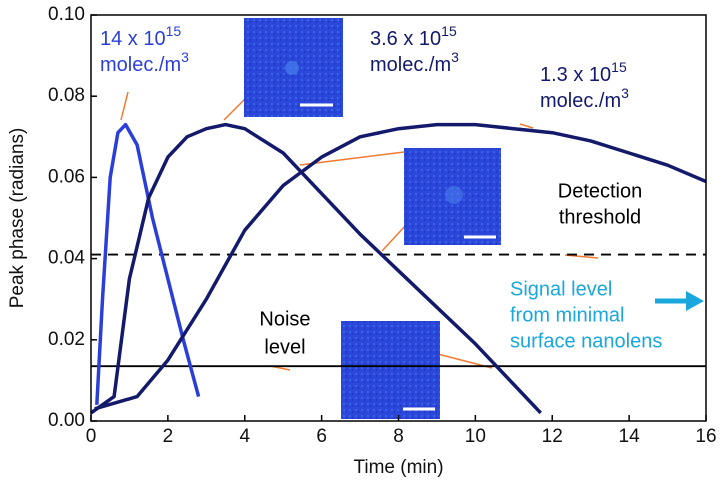 This screenshot has height=484, width=721. I want to click on x-tick-label: 10, so click(475, 436).